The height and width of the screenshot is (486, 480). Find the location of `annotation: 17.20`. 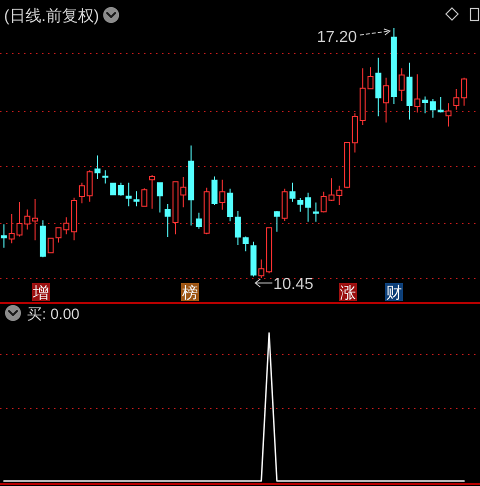

annotation: 17.20 is located at coordinates (336, 37).